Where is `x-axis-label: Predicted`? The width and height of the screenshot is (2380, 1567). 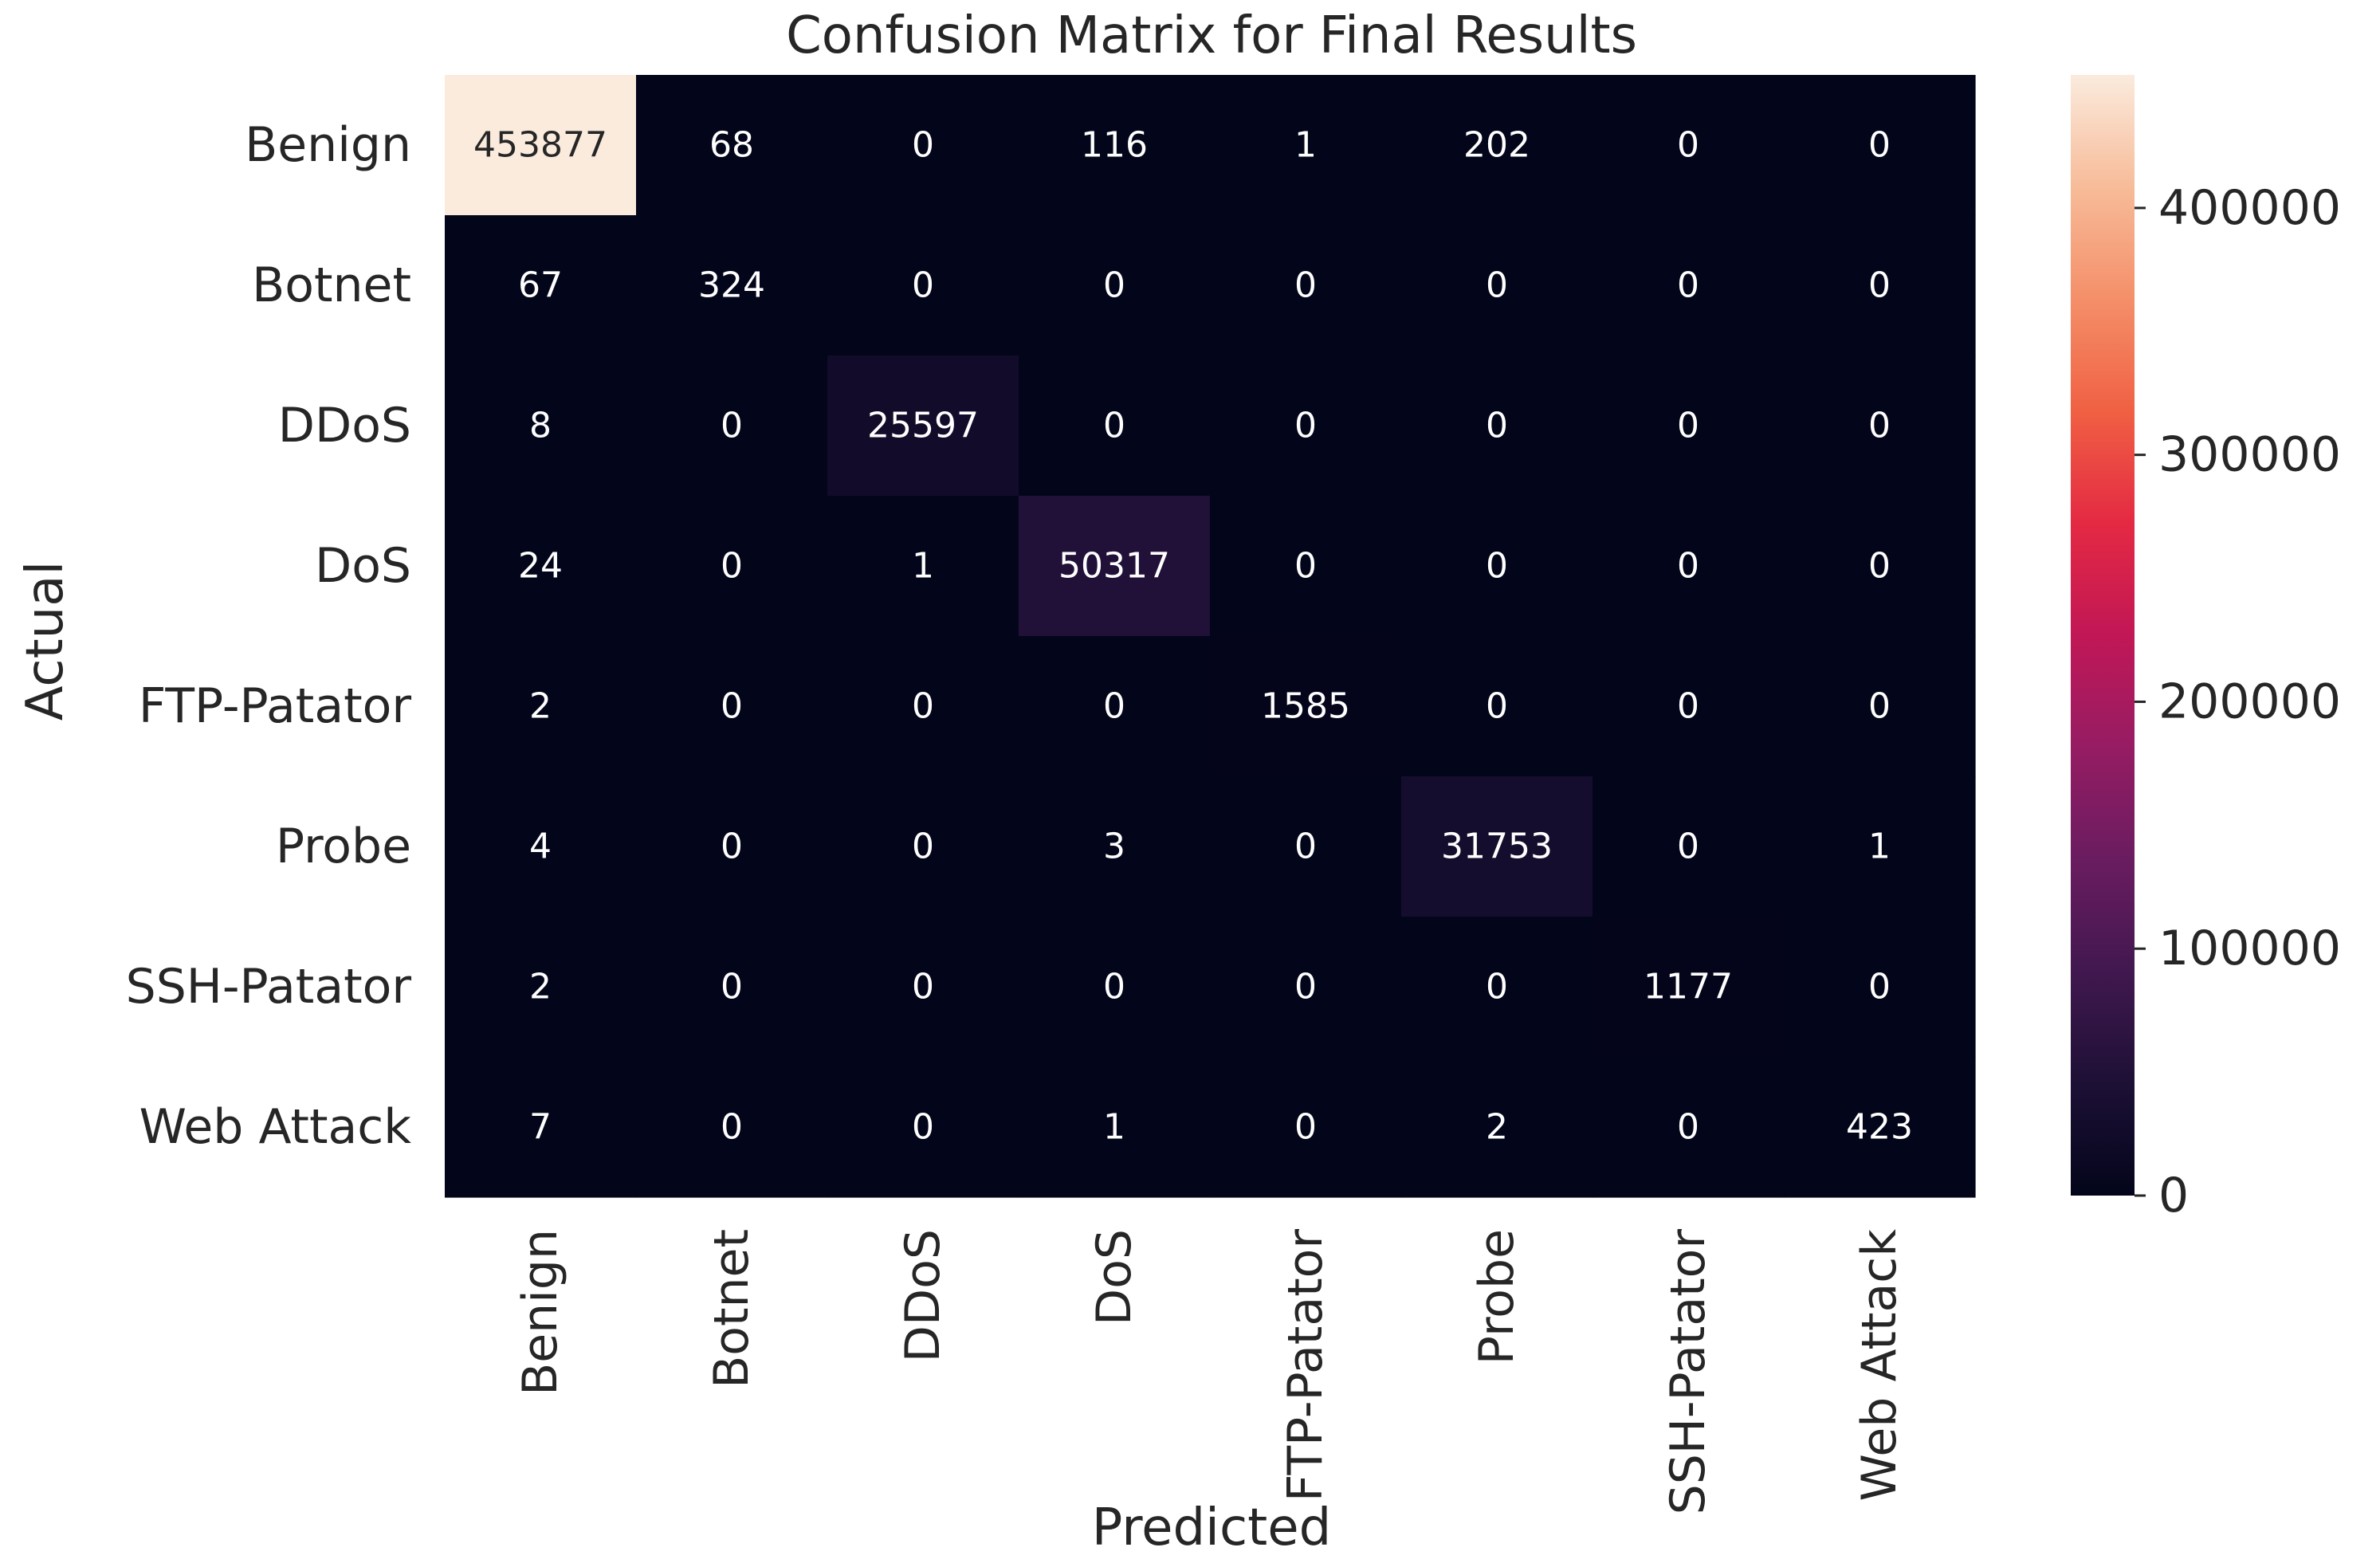
x-axis-label: Predicted is located at coordinates (1211, 1527).